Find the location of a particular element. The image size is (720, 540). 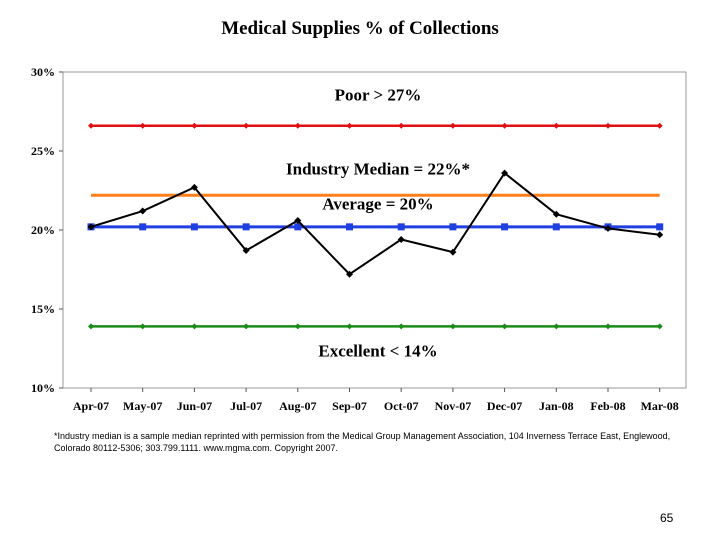

x-tick-label: Nov-07 is located at coordinates (453, 406).